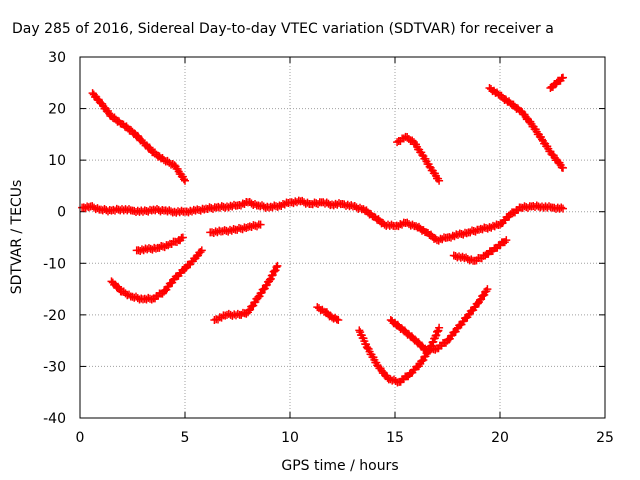 This screenshot has width=640, height=480. What do you see at coordinates (57, 161) in the screenshot?
I see `y-tick-label: 10` at bounding box center [57, 161].